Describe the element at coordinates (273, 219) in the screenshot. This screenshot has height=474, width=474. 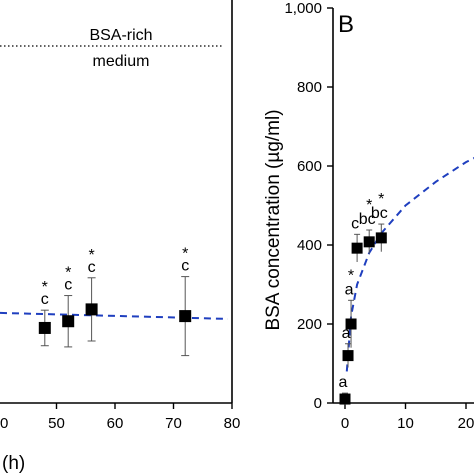
I see `panel-b-y-axis-label: BSA concentration (µg/ml)` at that location.